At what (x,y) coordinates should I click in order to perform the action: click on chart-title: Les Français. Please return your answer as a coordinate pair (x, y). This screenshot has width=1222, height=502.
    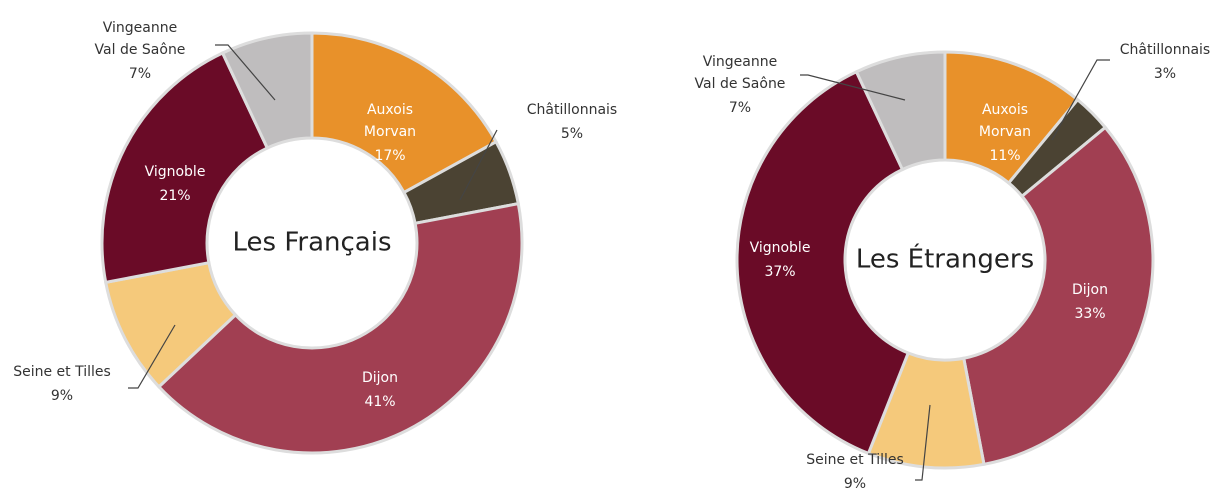
    Looking at the image, I should click on (312, 243).